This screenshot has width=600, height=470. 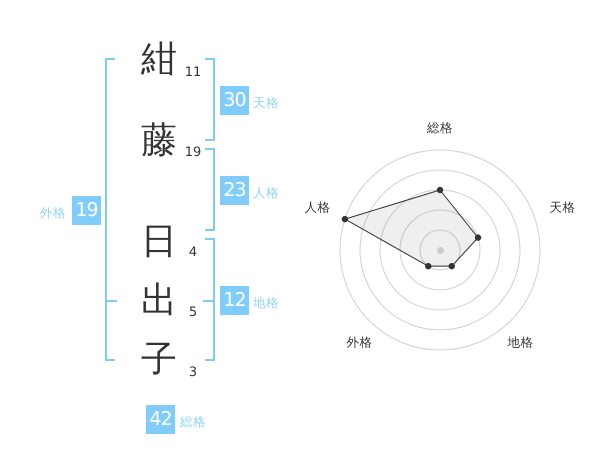 I want to click on spoke-label: 外格, so click(x=359, y=342).